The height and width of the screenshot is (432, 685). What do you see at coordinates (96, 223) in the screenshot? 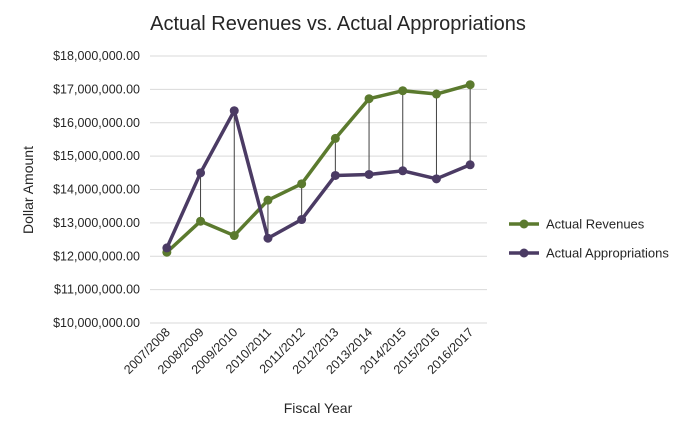
I see `y-tick-label: $13,000,000.00` at bounding box center [96, 223].